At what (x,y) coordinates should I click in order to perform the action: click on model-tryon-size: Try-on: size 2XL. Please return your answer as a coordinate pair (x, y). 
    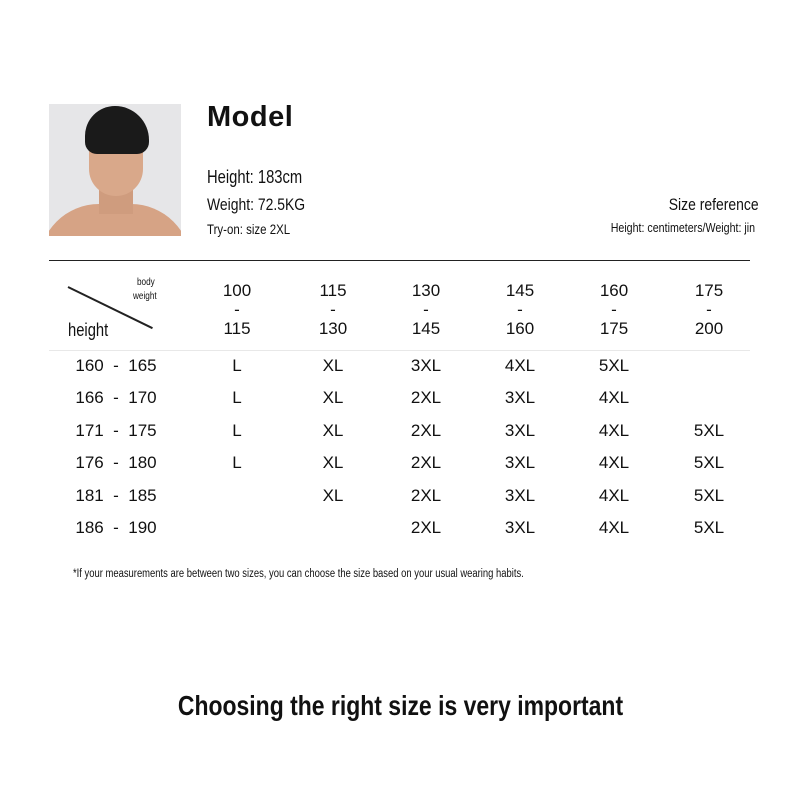
    Looking at the image, I should click on (249, 229).